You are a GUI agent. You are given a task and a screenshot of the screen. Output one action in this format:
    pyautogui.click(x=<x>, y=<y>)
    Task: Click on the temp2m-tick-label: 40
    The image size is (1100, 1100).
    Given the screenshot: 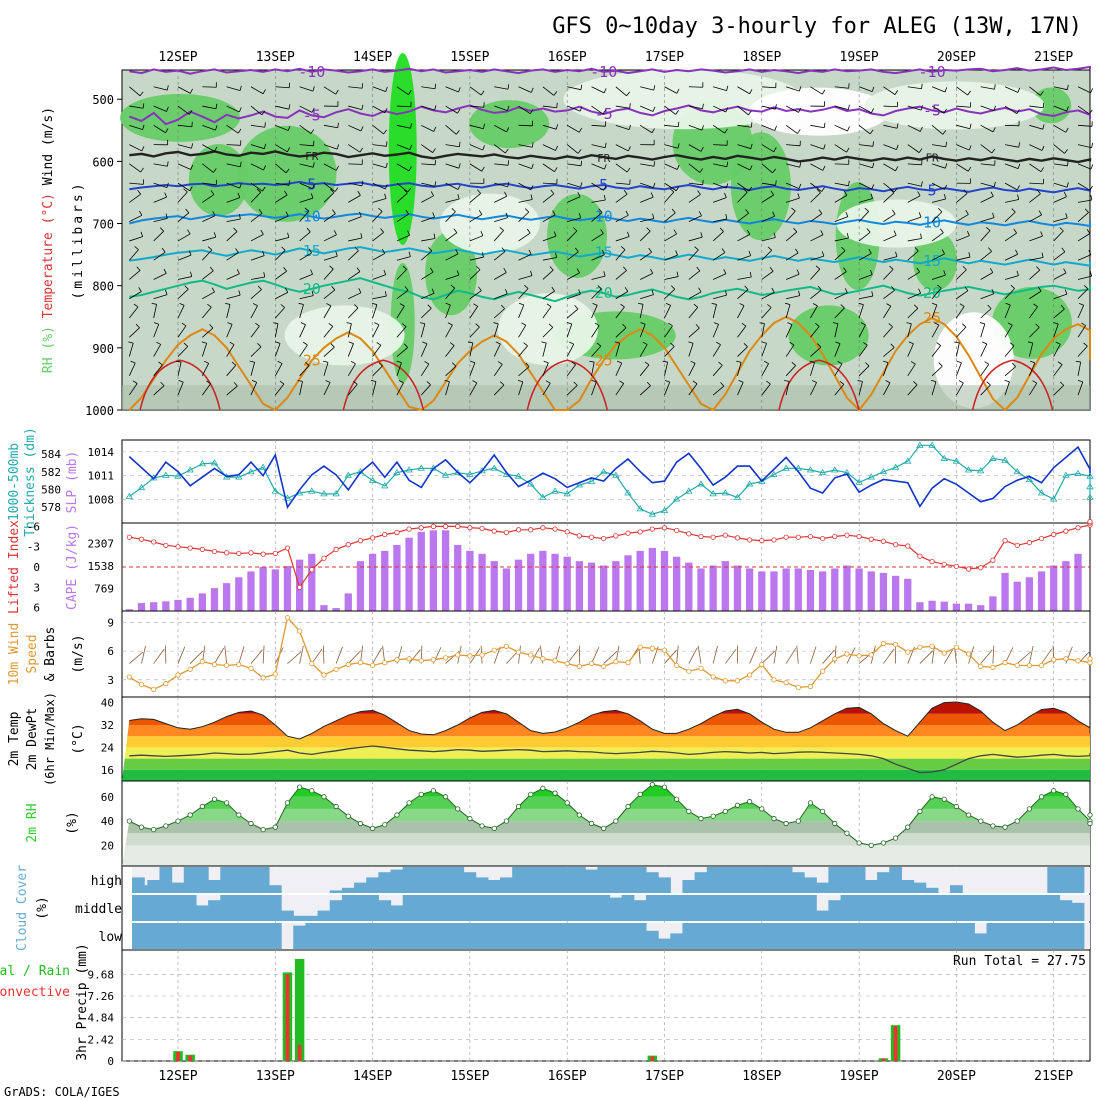 What is the action you would take?
    pyautogui.click(x=107, y=703)
    